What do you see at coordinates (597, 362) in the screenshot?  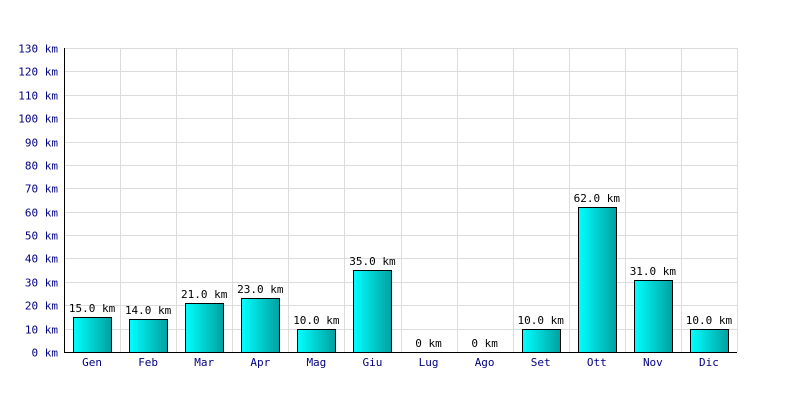 I see `x-tick-label: Ott` at bounding box center [597, 362].